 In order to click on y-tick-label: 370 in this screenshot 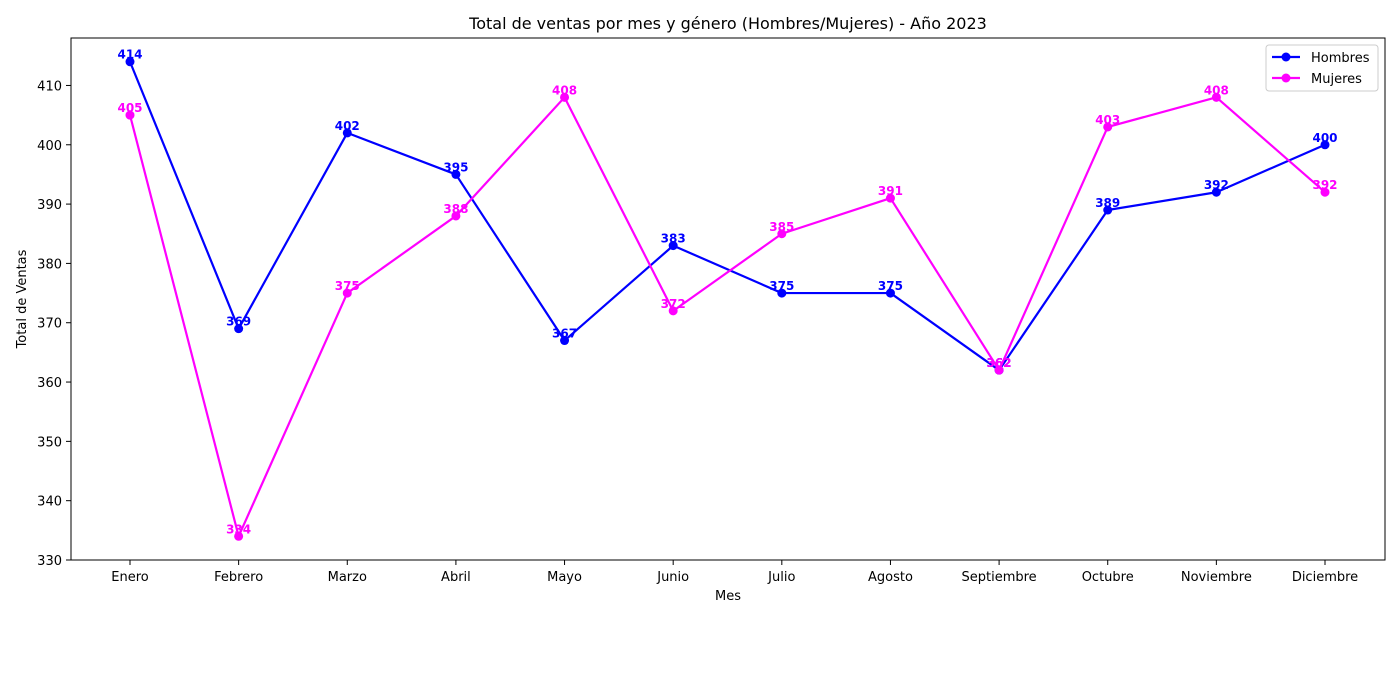, I will do `click(49, 324)`.